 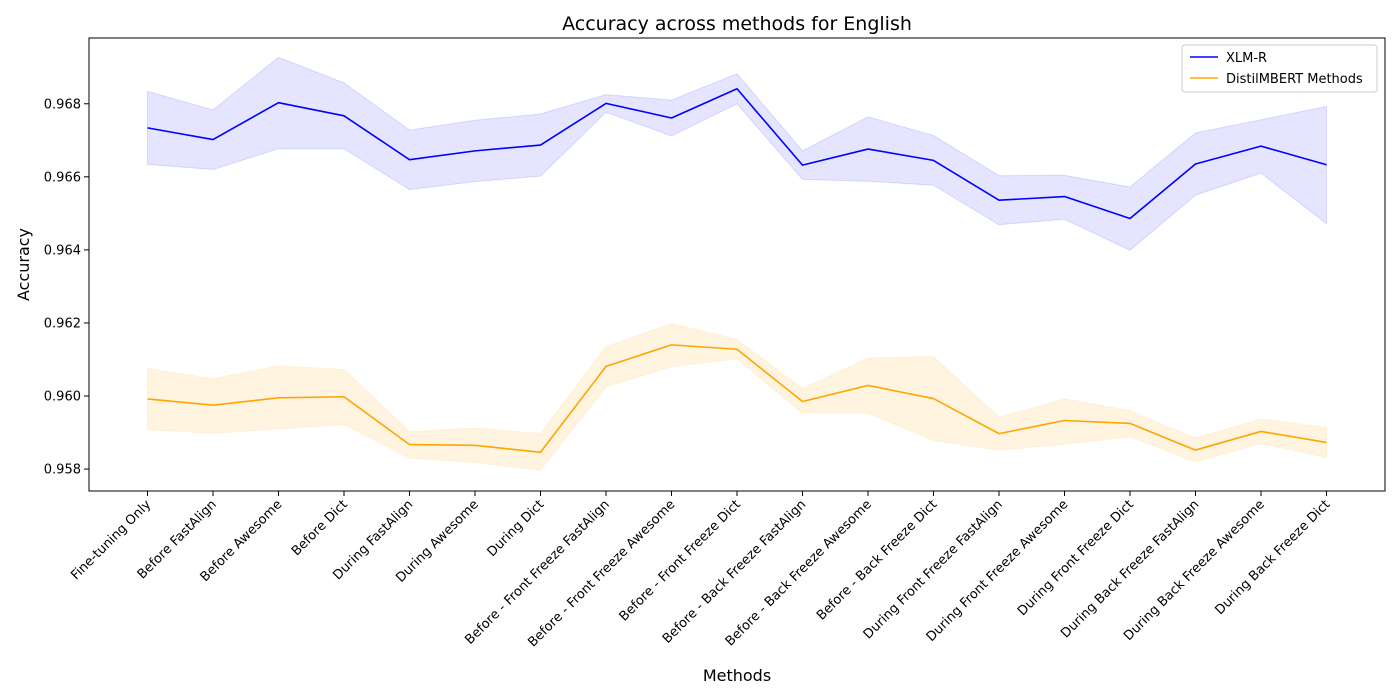 What do you see at coordinates (737, 675) in the screenshot?
I see `x-axis-title: Methods` at bounding box center [737, 675].